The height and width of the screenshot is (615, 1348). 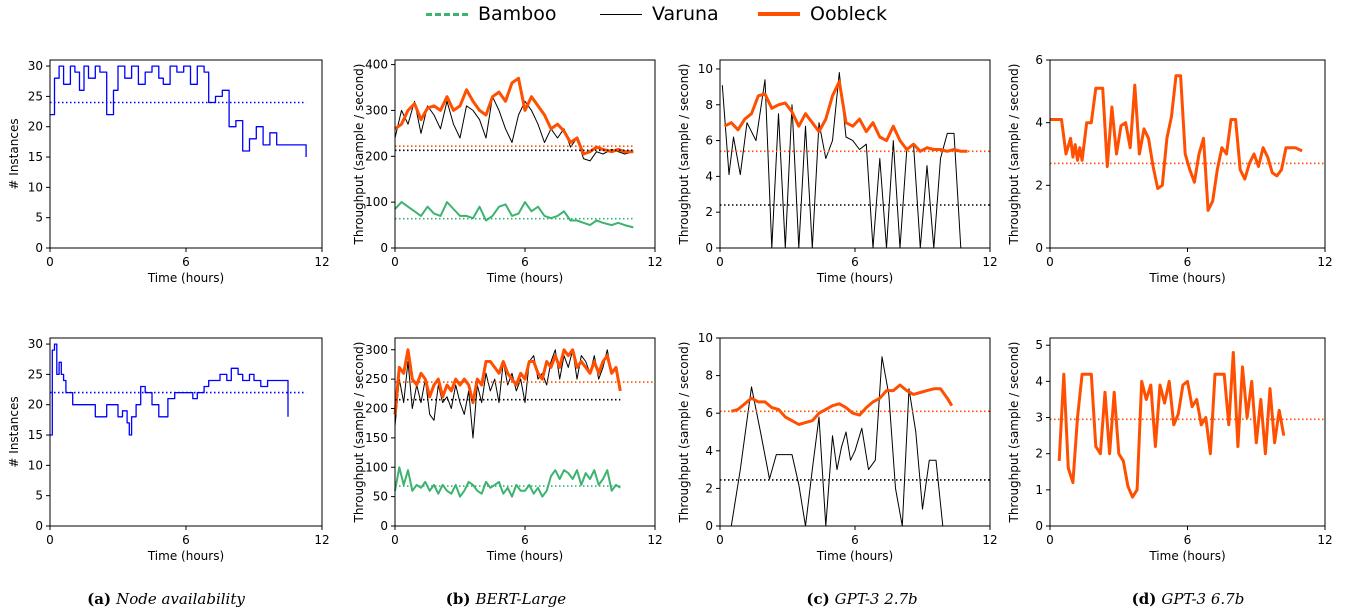 What do you see at coordinates (376, 110) in the screenshot?
I see `y-tick-label-b-top-300: 300` at bounding box center [376, 110].